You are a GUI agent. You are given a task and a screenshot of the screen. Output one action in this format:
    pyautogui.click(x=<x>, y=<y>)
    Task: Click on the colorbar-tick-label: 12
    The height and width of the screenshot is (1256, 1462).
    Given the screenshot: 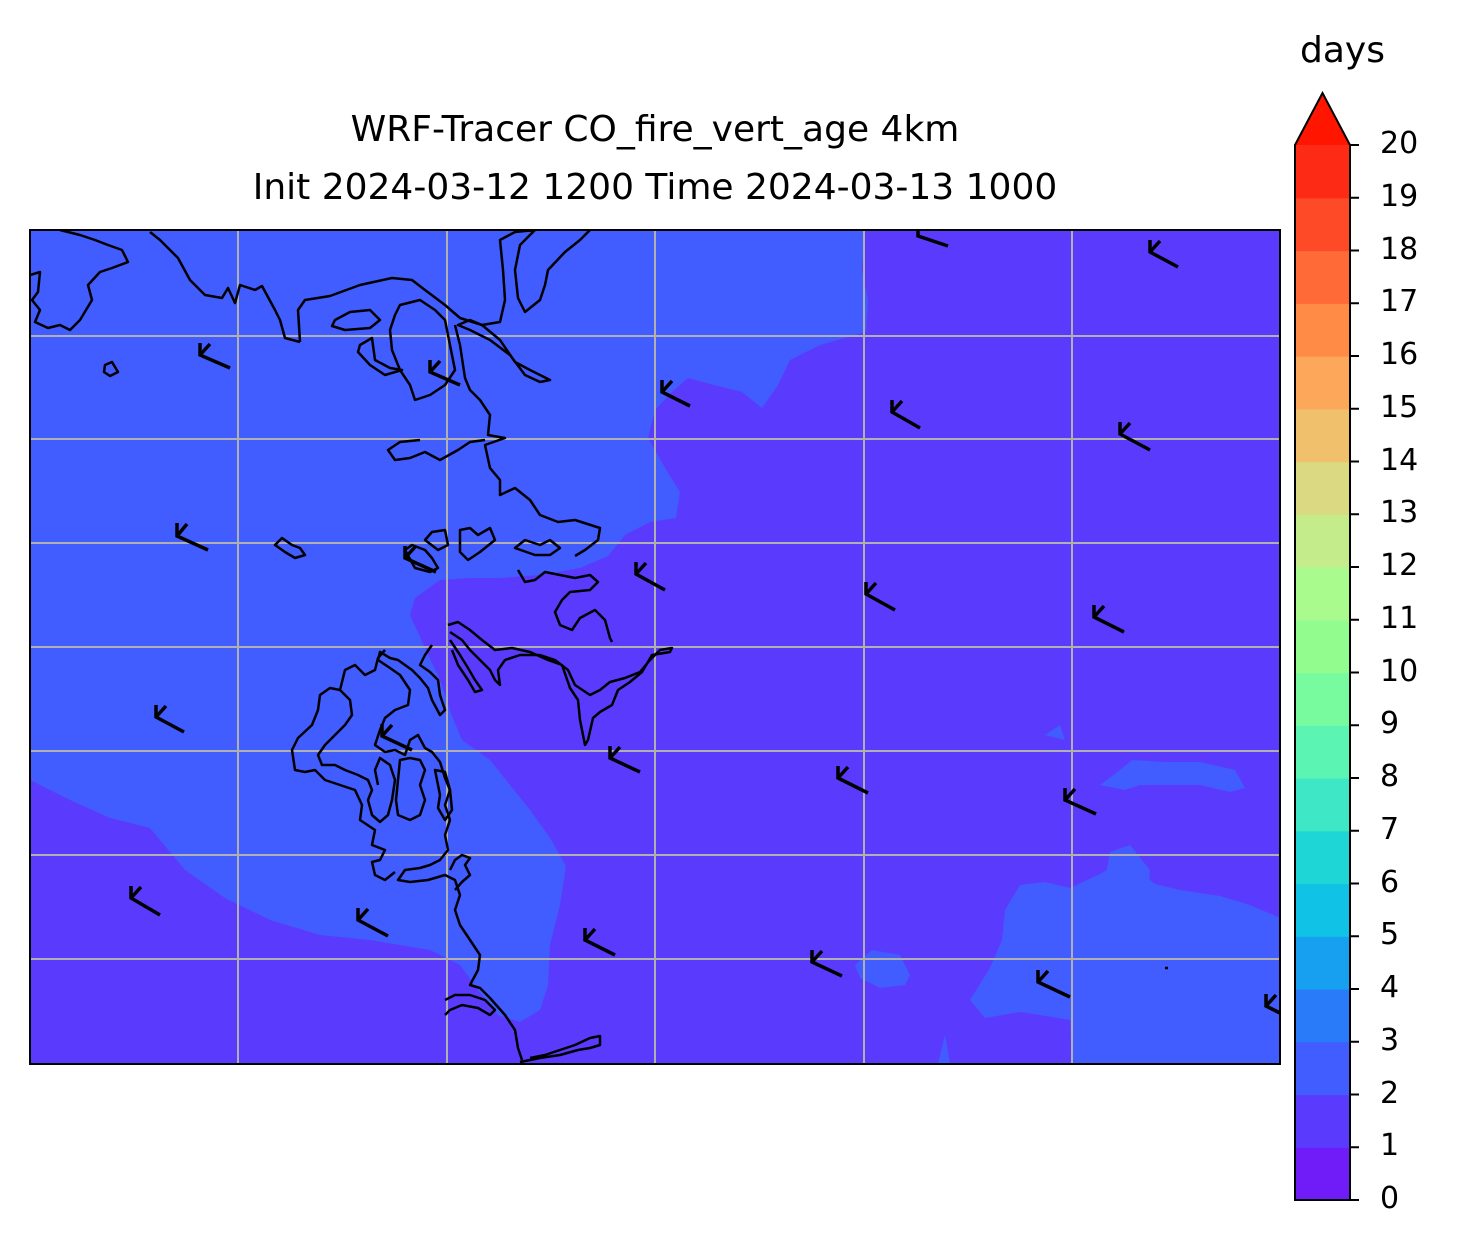 What is the action you would take?
    pyautogui.click(x=1399, y=565)
    